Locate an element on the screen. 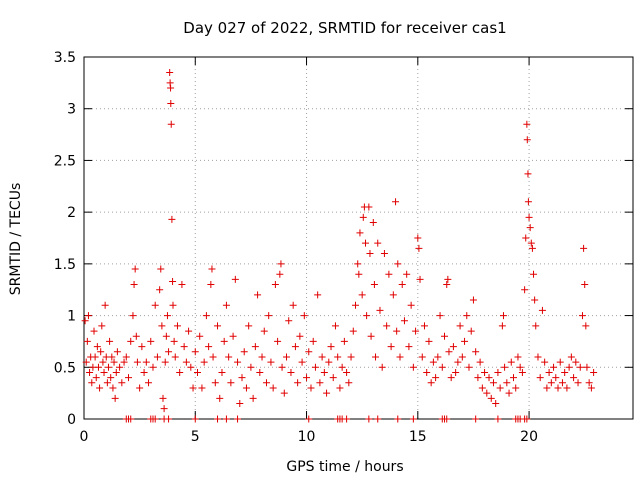 The image size is (640, 480). y-tick-label: 3 is located at coordinates (71, 110).